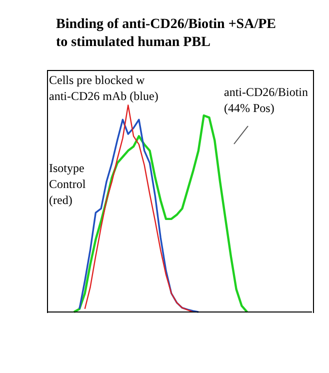  Describe the element at coordinates (266, 100) in the screenshot. I see `annotation: anti-CD26/Biotin (44% Pos)` at that location.